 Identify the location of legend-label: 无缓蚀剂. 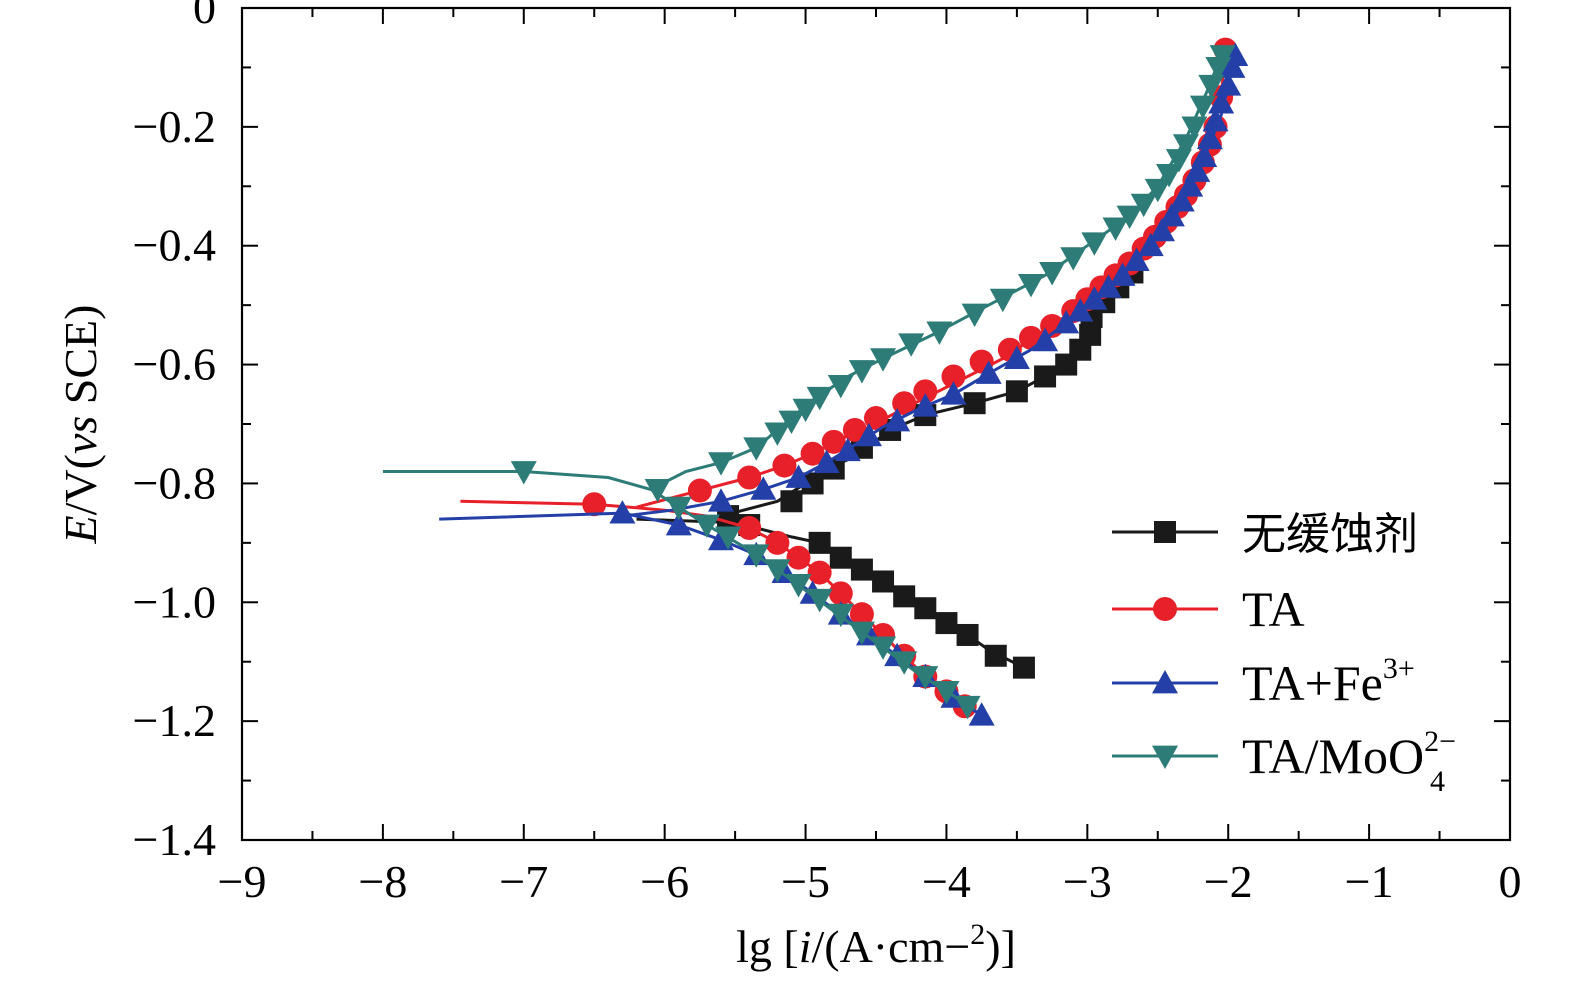
(1330, 534).